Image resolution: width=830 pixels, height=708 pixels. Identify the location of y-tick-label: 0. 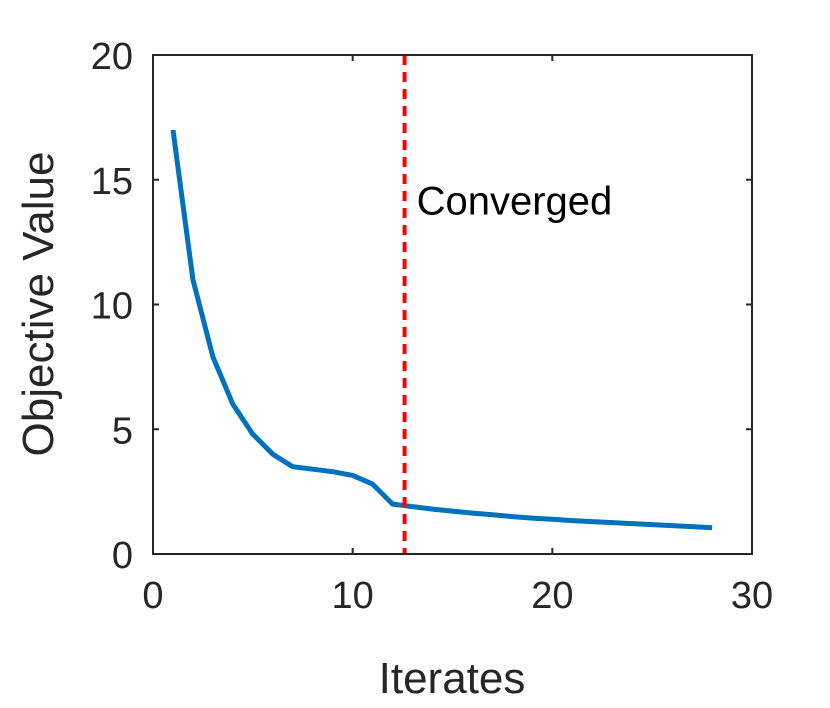
(122, 556).